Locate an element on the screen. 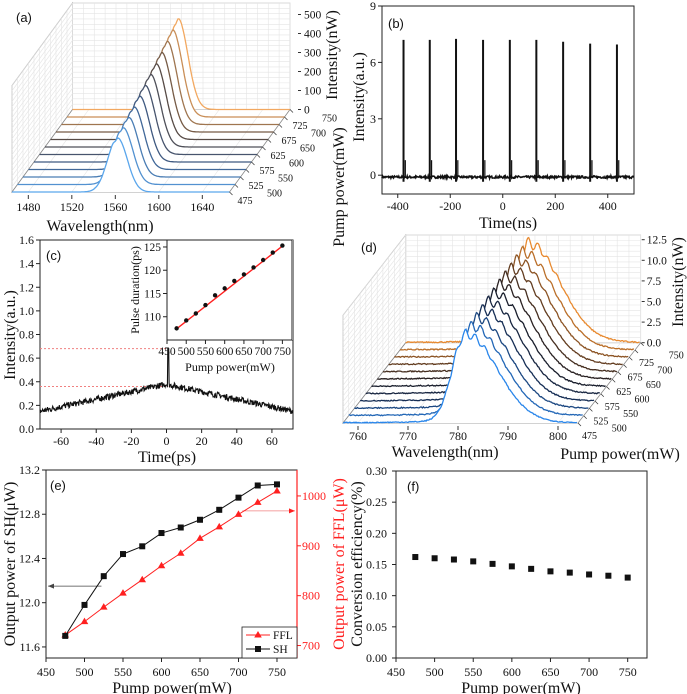 Image resolution: width=687 pixels, height=694 pixels. legend-box is located at coordinates (269, 642).